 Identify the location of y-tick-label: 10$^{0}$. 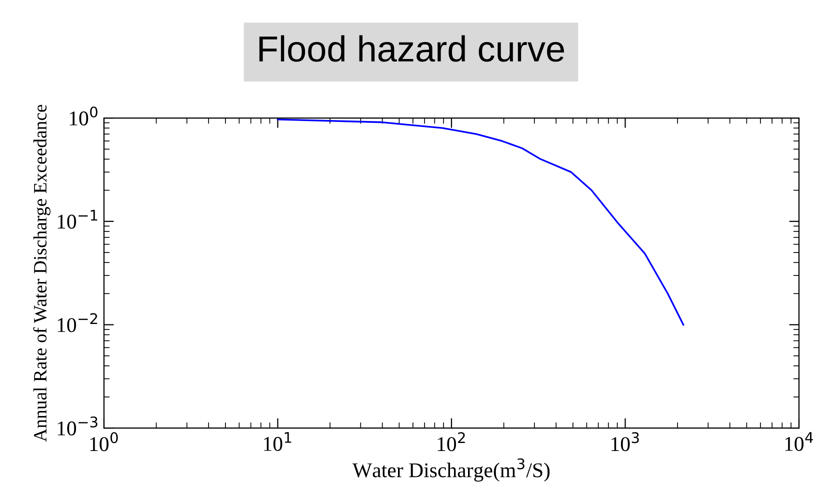
(84, 116).